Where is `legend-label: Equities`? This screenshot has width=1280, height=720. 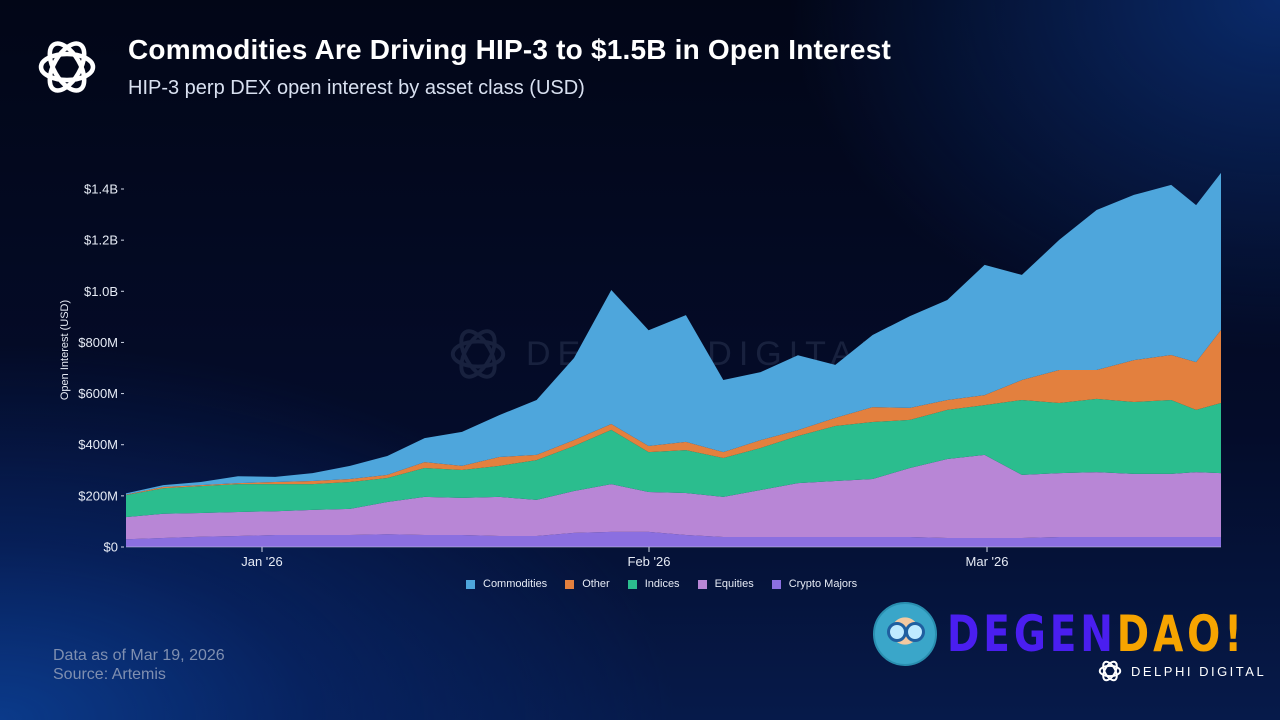
legend-label: Equities is located at coordinates (734, 584).